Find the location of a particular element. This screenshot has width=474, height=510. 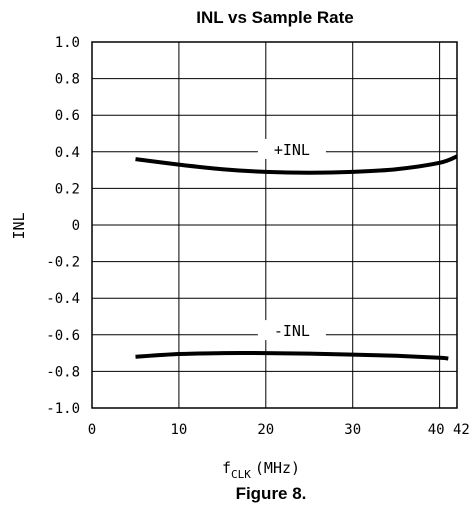

y-tick-label: -0.4 is located at coordinates (63, 299).